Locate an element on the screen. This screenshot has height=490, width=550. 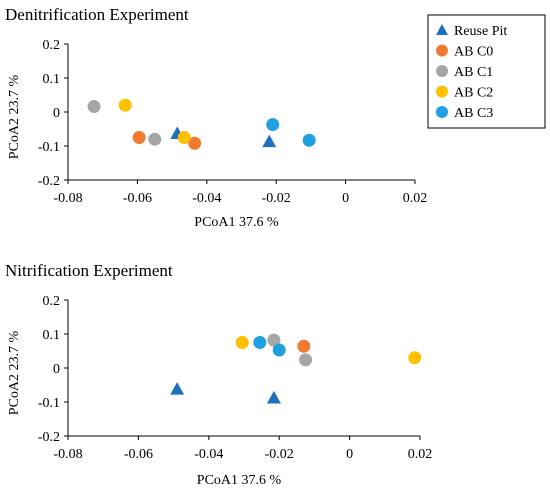
legend-label: AB C3 is located at coordinates (473, 113).